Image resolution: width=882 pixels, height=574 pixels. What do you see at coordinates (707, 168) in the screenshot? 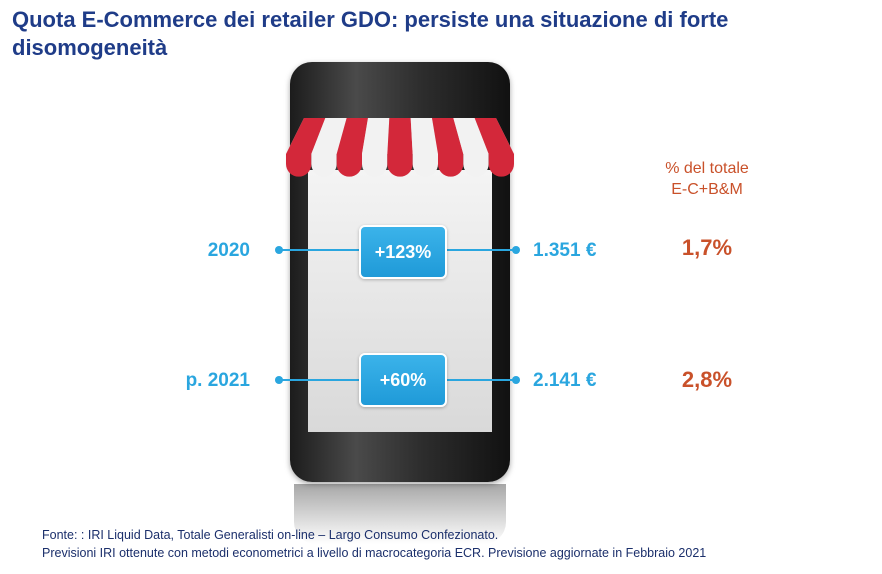
I see `share-header-line1: % del totale` at bounding box center [707, 168].